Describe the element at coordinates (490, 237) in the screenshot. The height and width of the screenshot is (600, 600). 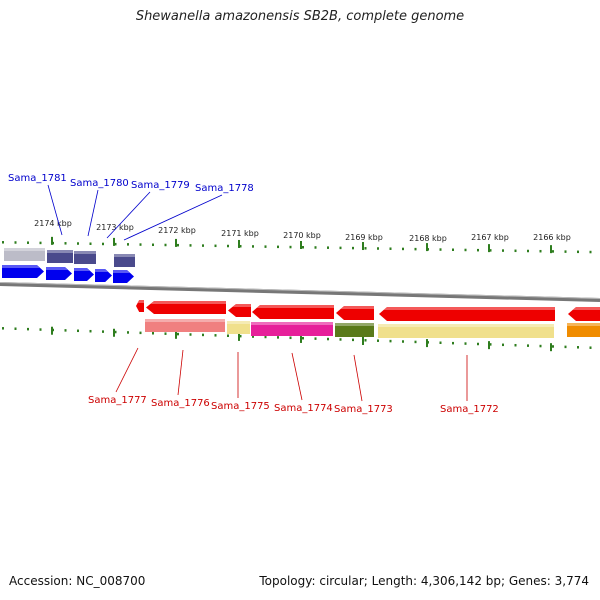
I see `kbp-tick-label: 2167 kbp` at that location.